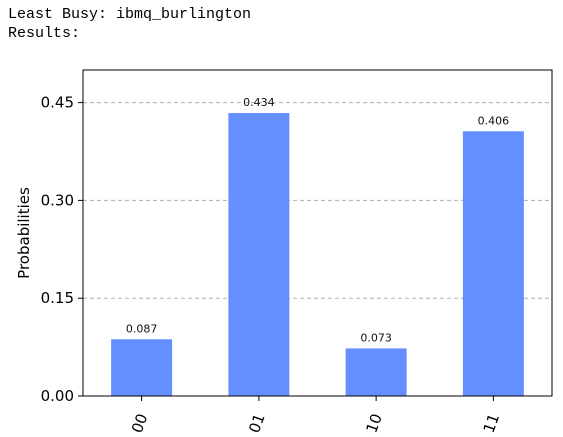 The image size is (563, 437). What do you see at coordinates (494, 120) in the screenshot?
I see `bar-value-label: 0.406` at bounding box center [494, 120].